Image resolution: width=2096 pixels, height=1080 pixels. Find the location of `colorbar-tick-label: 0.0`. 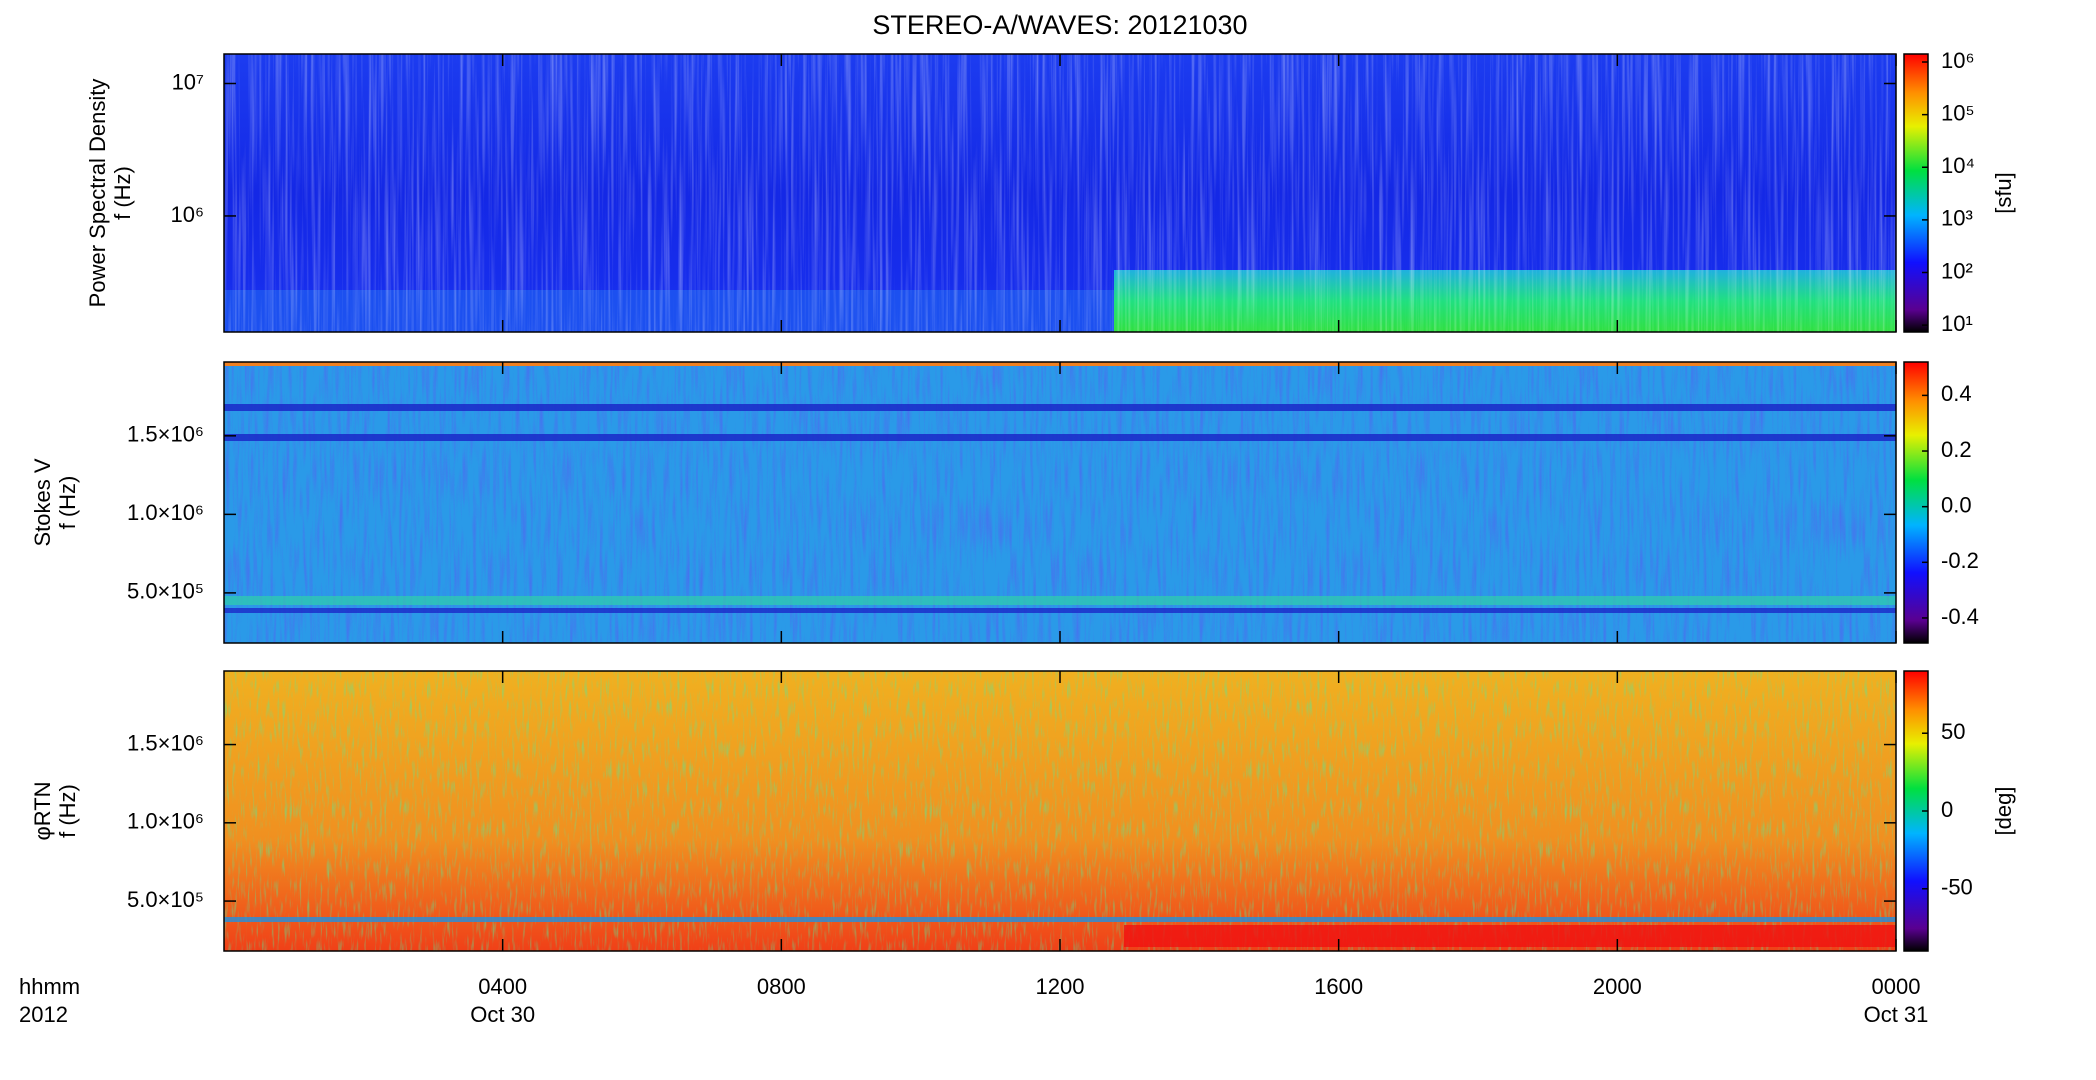

colorbar-tick-label: 0.0 is located at coordinates (1956, 504).